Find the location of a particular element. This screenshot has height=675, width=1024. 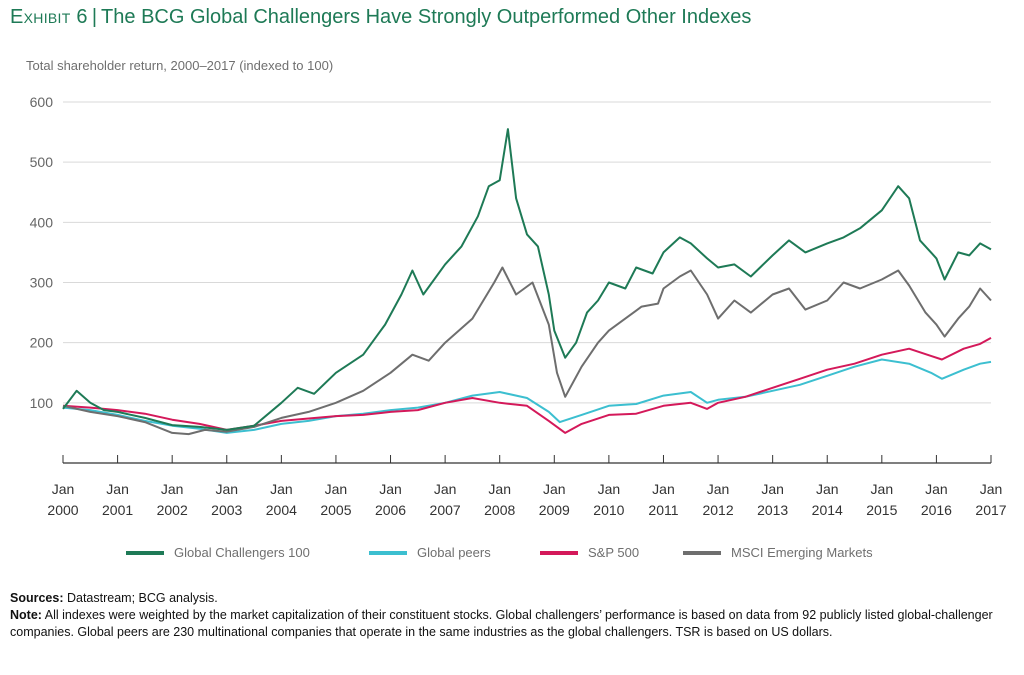

sources-text: Datastream; BCG analysis. is located at coordinates (140, 598).